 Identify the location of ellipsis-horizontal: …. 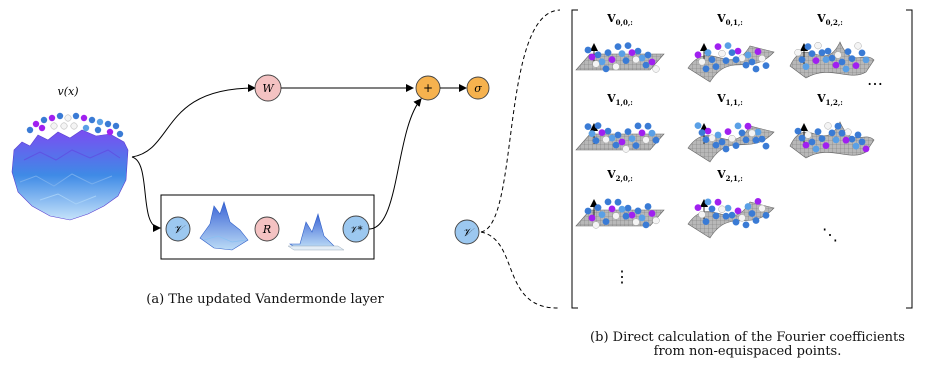
(875, 79).